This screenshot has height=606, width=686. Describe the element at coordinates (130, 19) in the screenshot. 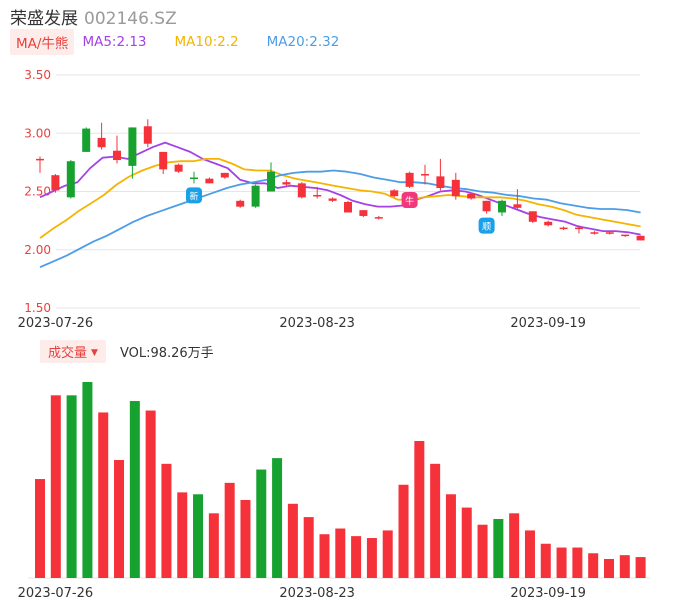

I see `stock-code: 002146.SZ` at that location.